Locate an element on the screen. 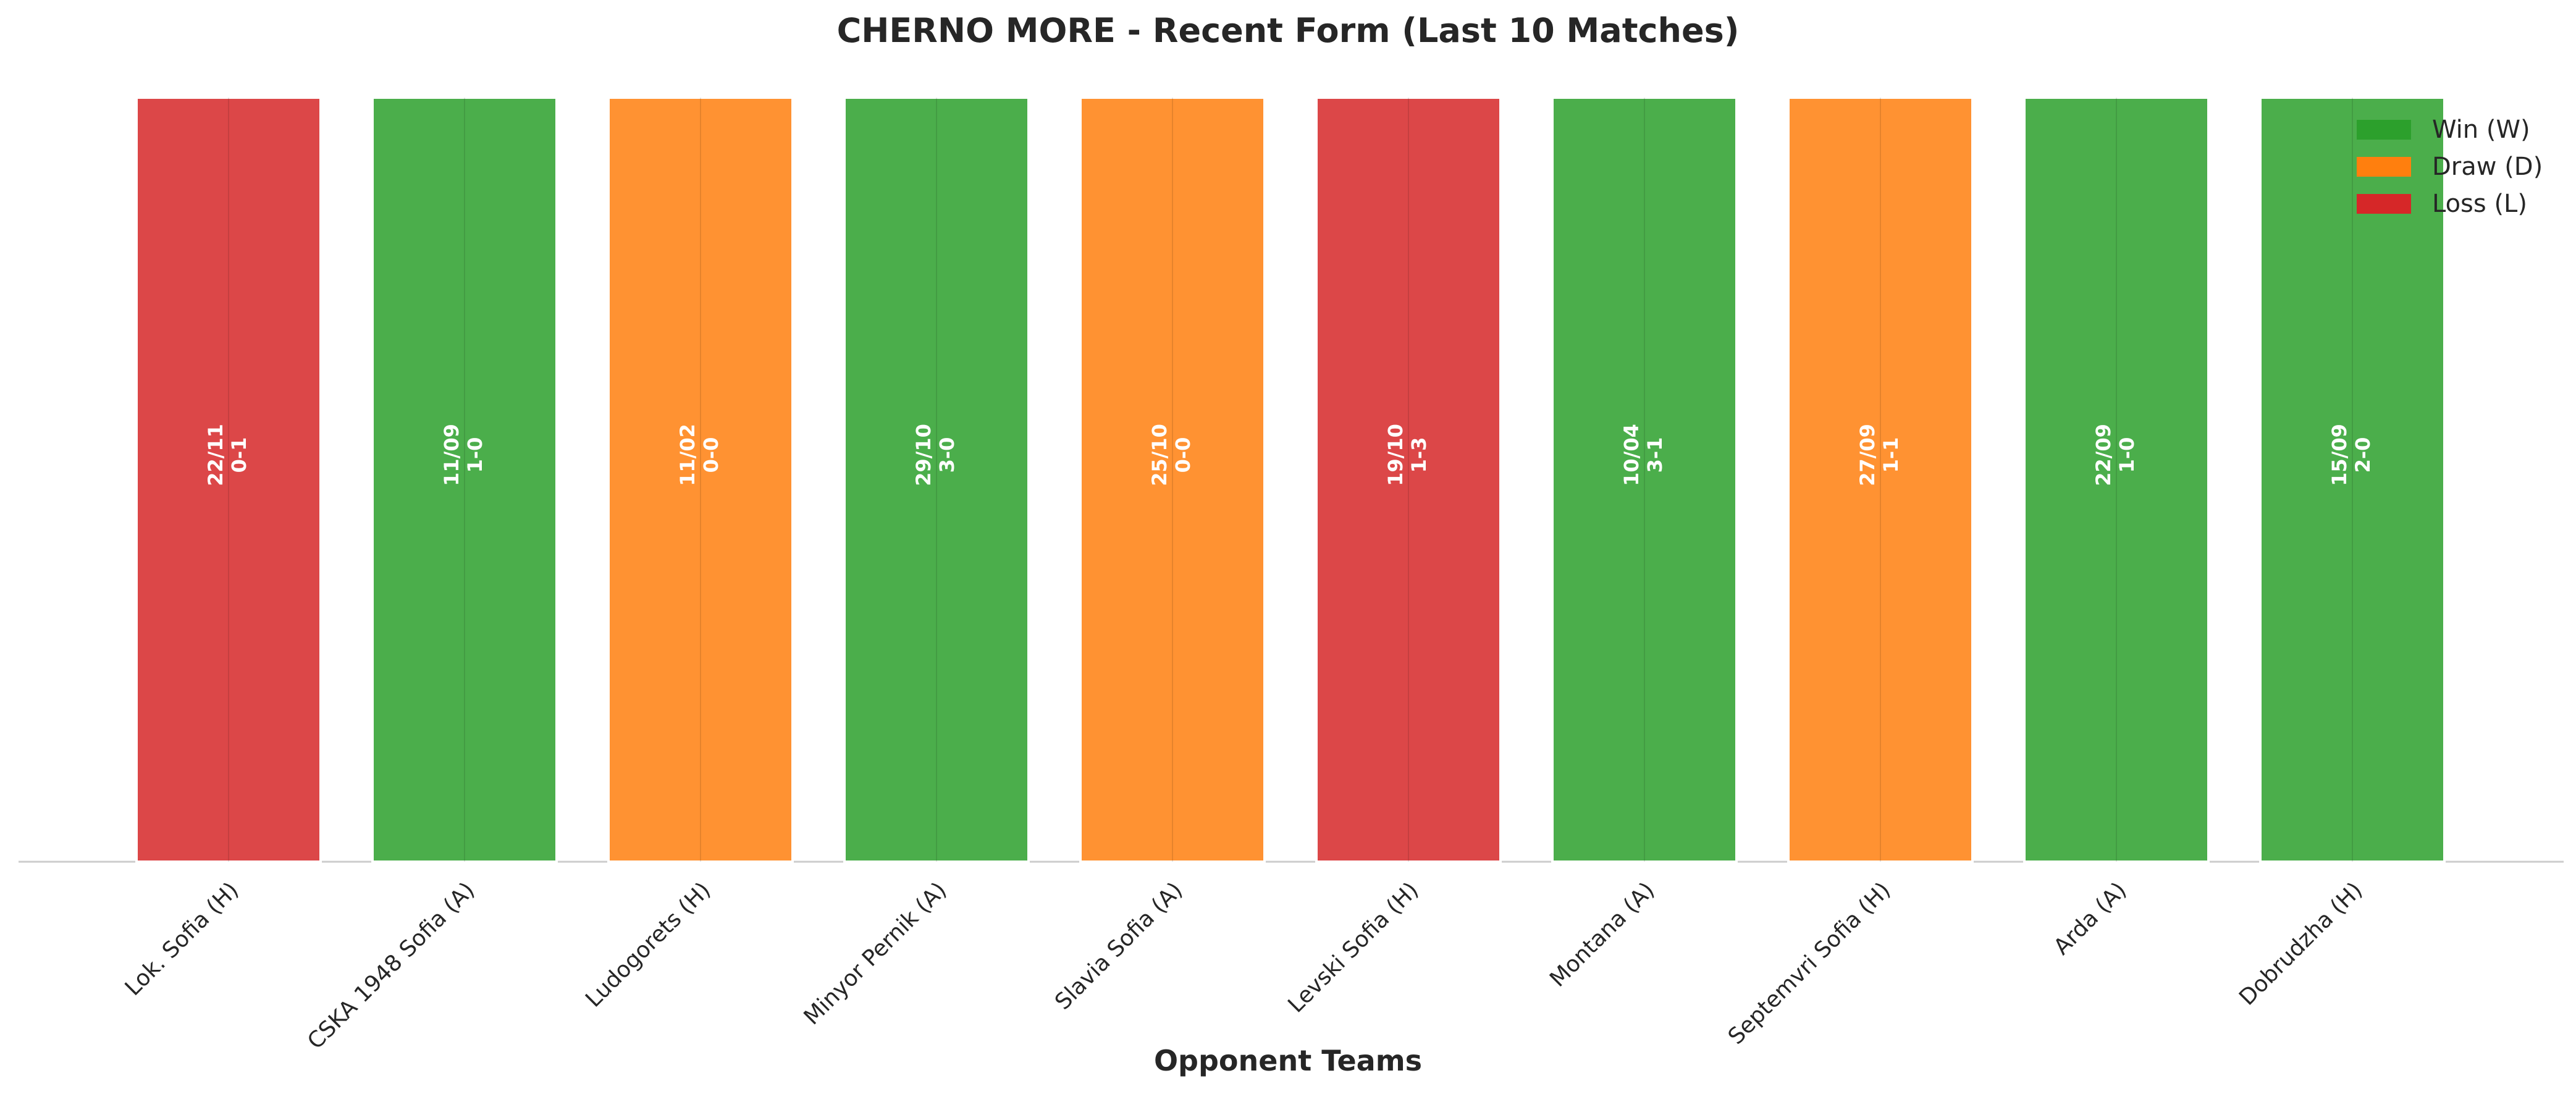 The height and width of the screenshot is (1094, 2576). legend-label-win: Win (W) is located at coordinates (2481, 130).